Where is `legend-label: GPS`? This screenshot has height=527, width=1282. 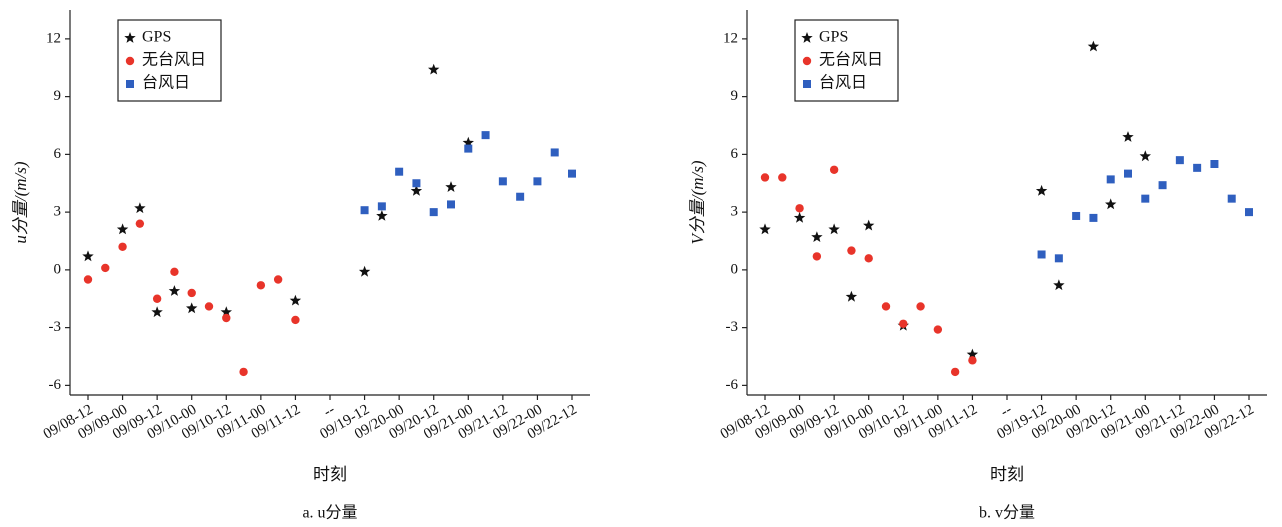 legend-label: GPS is located at coordinates (833, 37).